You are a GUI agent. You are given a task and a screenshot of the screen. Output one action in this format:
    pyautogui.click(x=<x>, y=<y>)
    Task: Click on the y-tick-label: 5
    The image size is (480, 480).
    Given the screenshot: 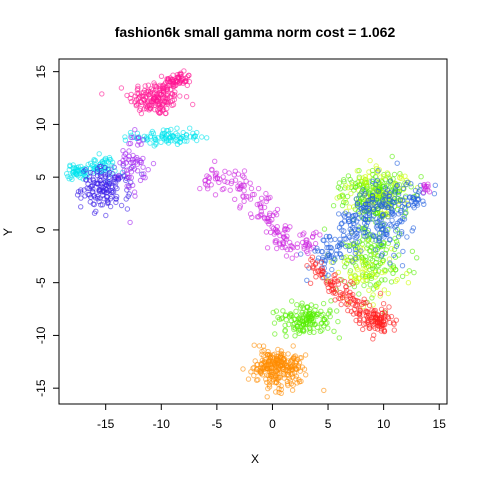 What is the action you would take?
    pyautogui.click(x=41, y=177)
    